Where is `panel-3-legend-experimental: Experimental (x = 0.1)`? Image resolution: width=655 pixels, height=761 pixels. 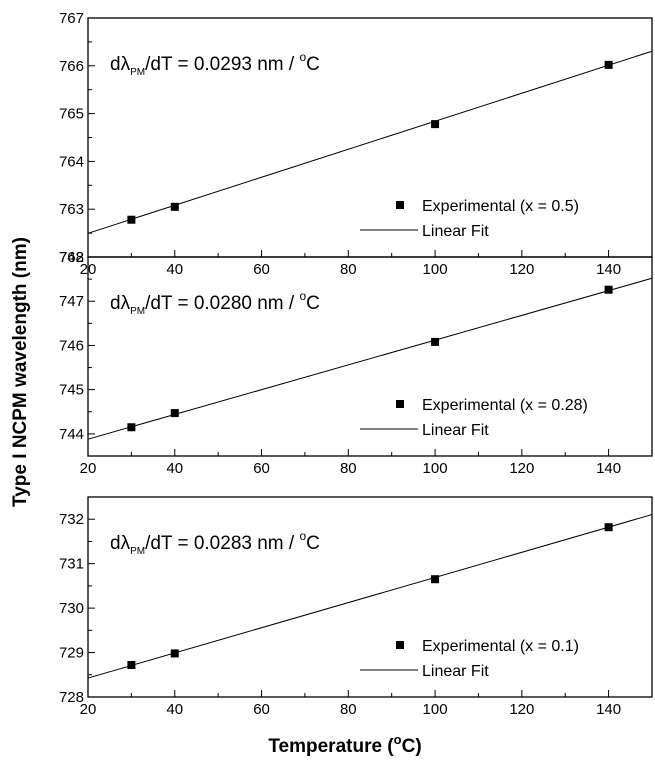
panel-3-legend-experimental: Experimental (x = 0.1) is located at coordinates (500, 646).